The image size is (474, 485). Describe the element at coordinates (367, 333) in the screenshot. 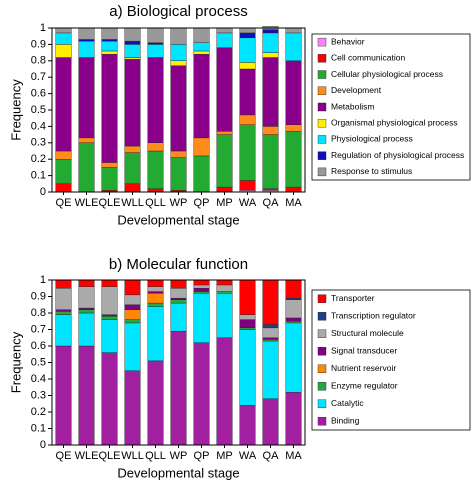

I see `legend-label: Structural molecule` at that location.